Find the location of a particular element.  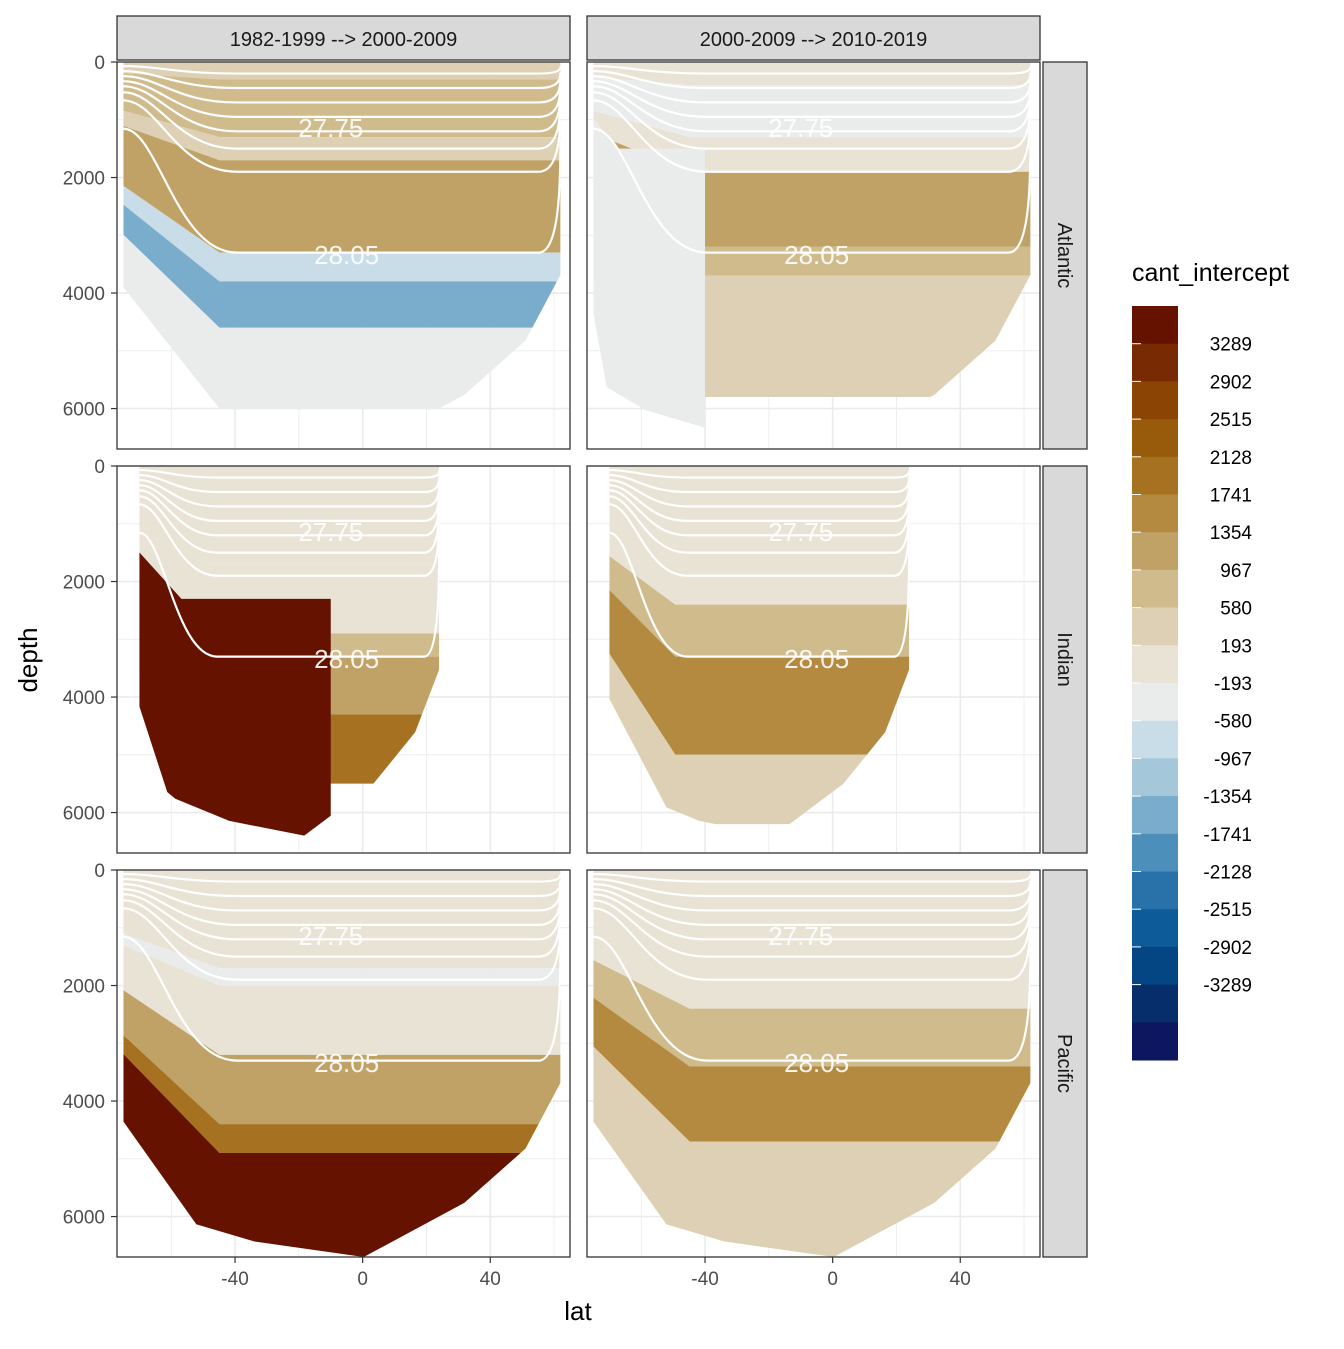

x-tick-label: 40 is located at coordinates (490, 1279).